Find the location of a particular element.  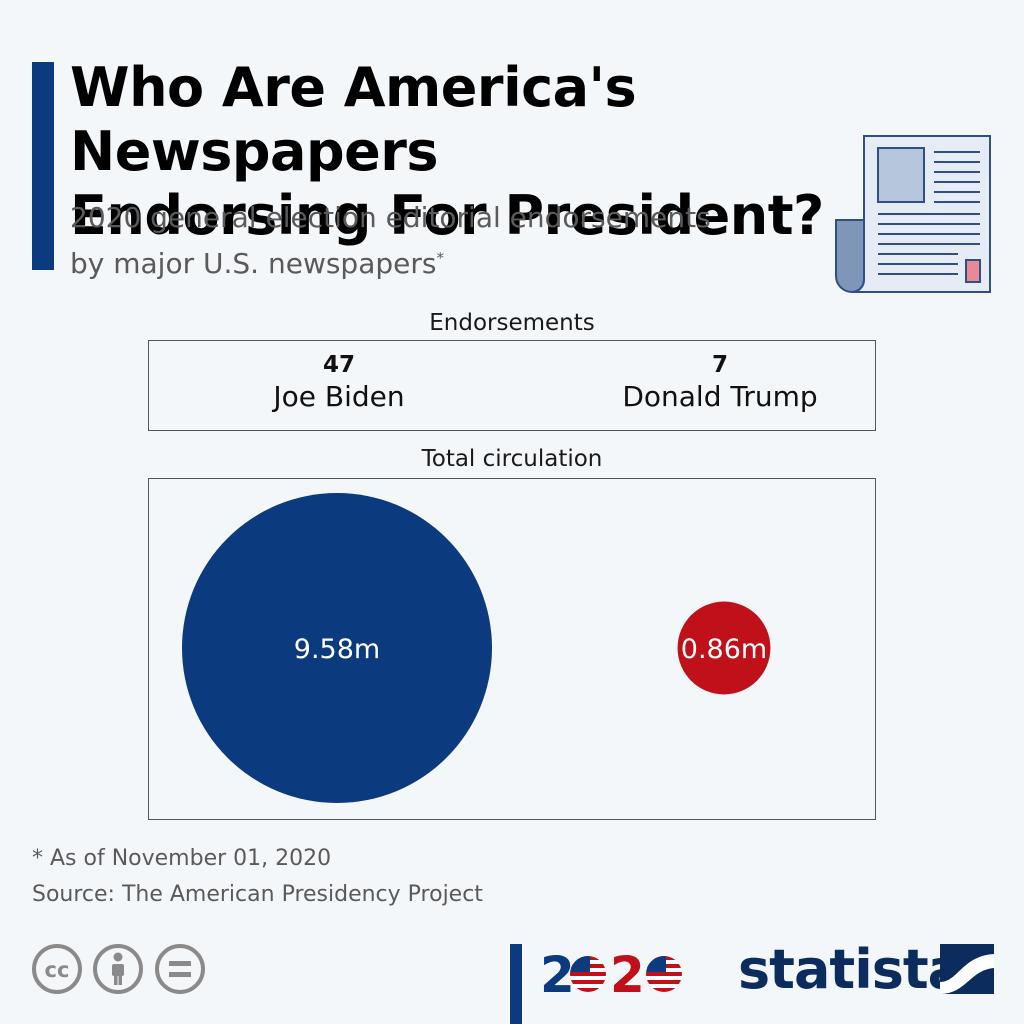

year-2020-logo: 2 2 is located at coordinates (611, 973).